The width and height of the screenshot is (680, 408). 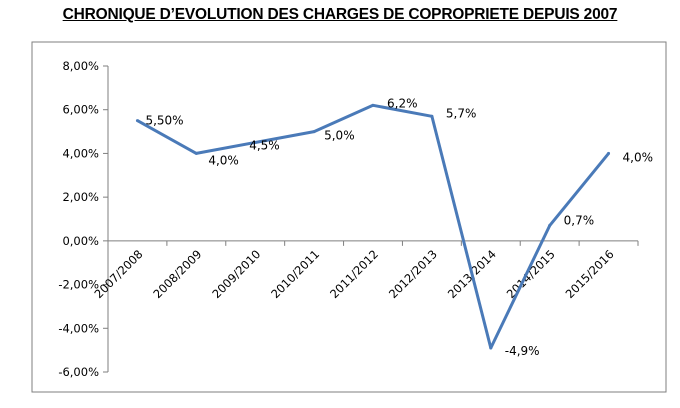 I want to click on data-label: 5,0%, so click(x=339, y=136).